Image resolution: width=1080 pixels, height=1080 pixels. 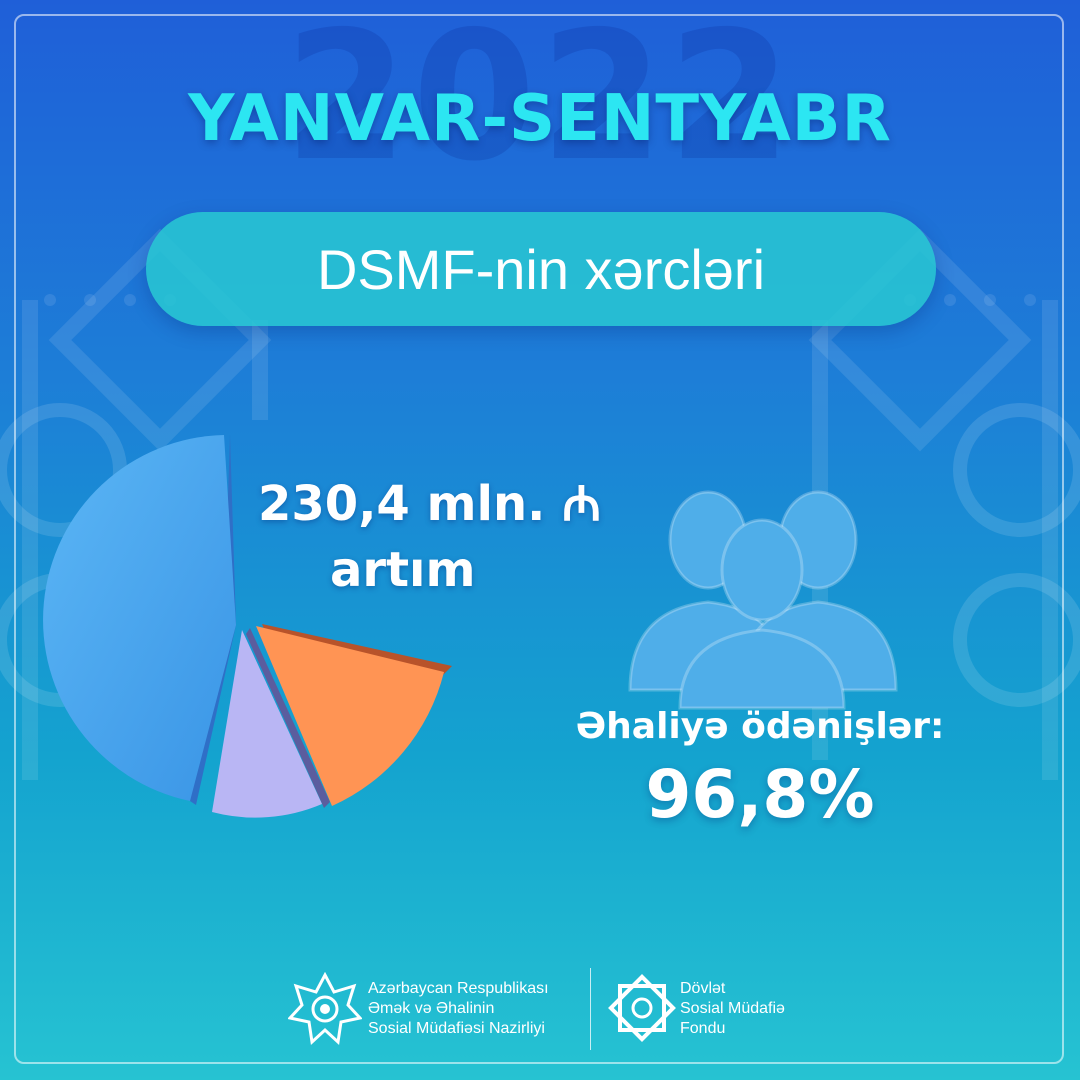 I want to click on pie-slice-blue, so click(x=139, y=618).